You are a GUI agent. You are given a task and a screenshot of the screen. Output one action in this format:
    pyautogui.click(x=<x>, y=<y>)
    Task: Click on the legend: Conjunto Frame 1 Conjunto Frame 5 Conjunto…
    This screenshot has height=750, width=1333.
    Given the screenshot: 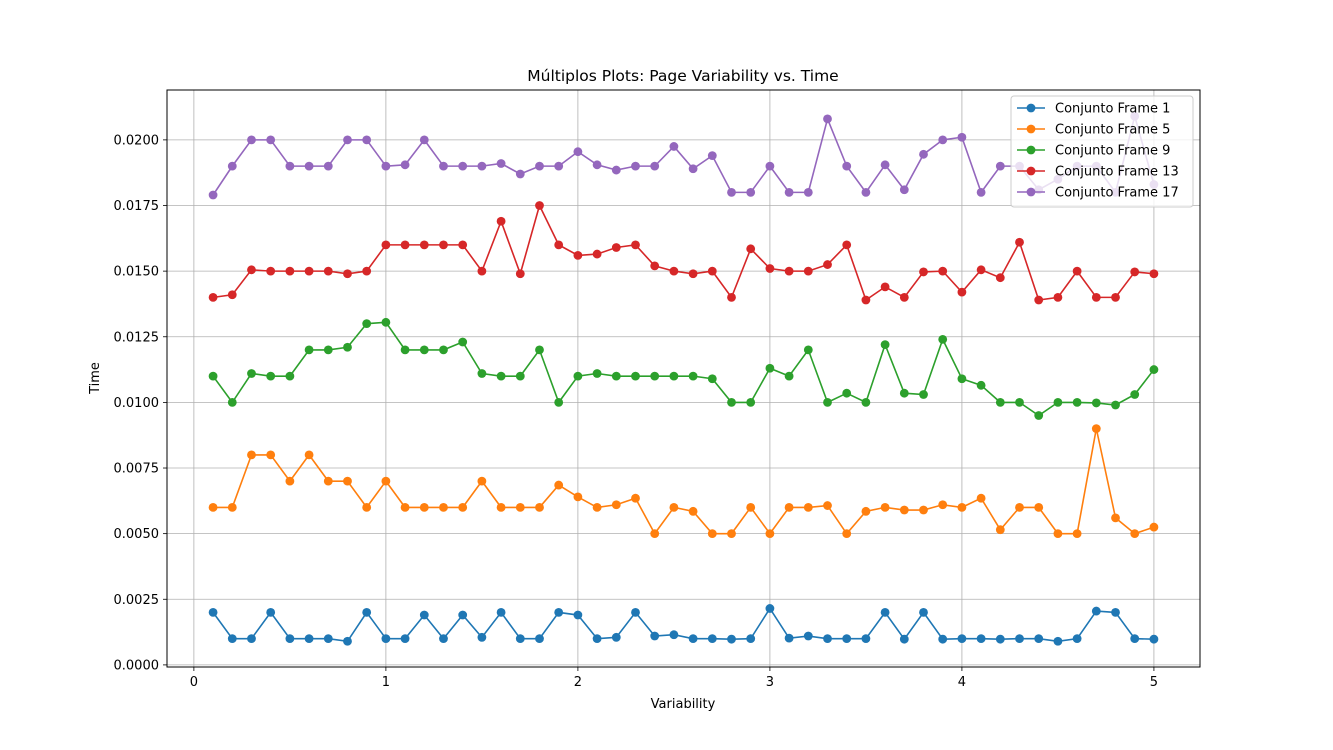 What is the action you would take?
    pyautogui.click(x=1102, y=151)
    